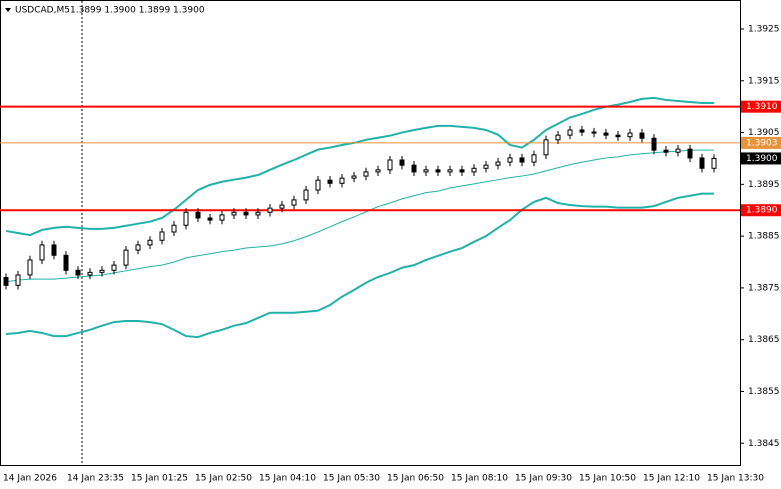 This screenshot has width=781, height=489. I want to click on x-tick-label: 15 Jan 06:50, so click(415, 479).